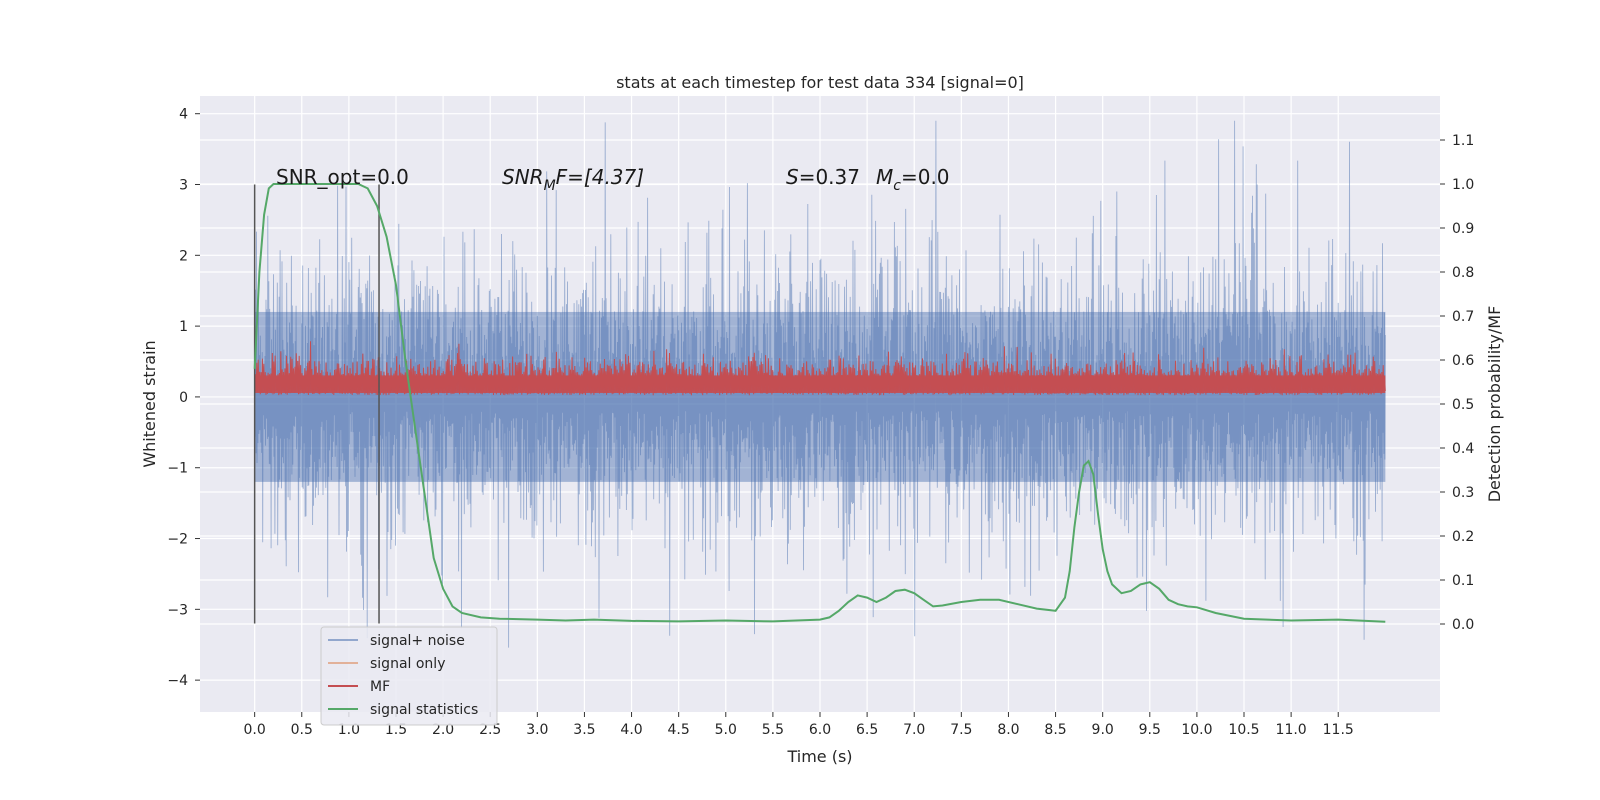  Describe the element at coordinates (1463, 537) in the screenshot. I see `y-right-tick-label: 0.2` at that location.